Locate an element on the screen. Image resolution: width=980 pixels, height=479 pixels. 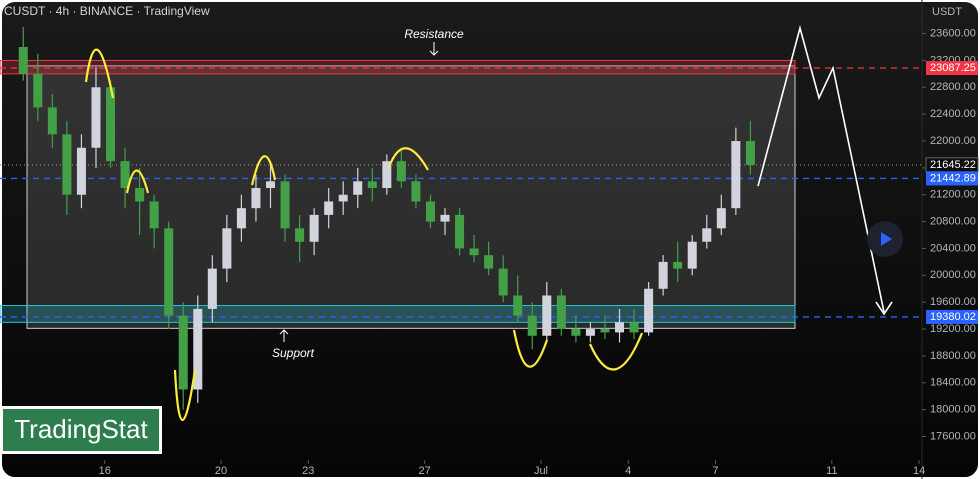
price-label: 19380.02 is located at coordinates (953, 317).